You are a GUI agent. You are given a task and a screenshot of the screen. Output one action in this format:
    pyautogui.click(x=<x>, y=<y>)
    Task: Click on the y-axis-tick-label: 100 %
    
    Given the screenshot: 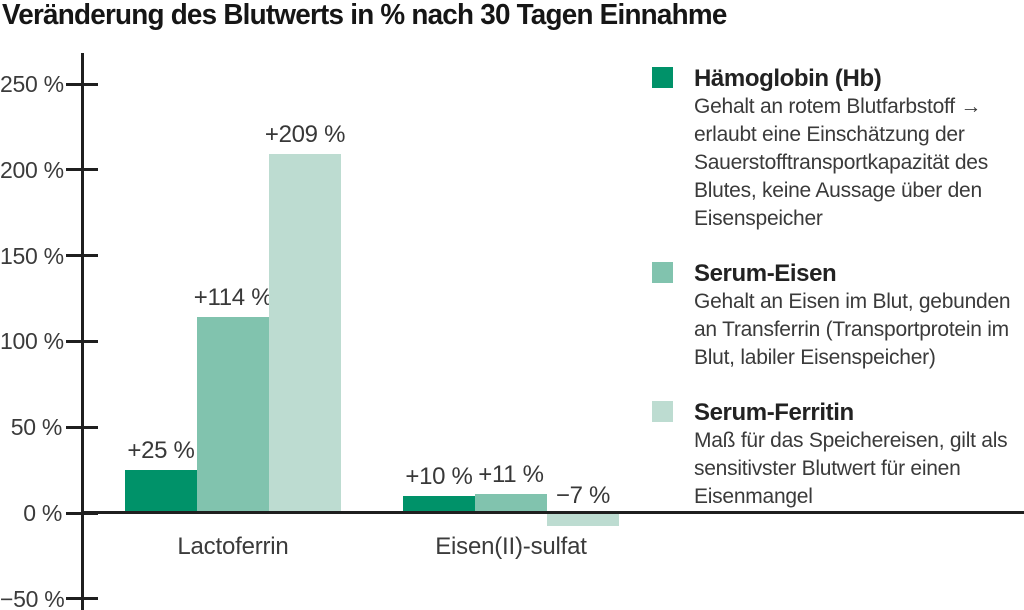 What is the action you would take?
    pyautogui.click(x=32, y=341)
    